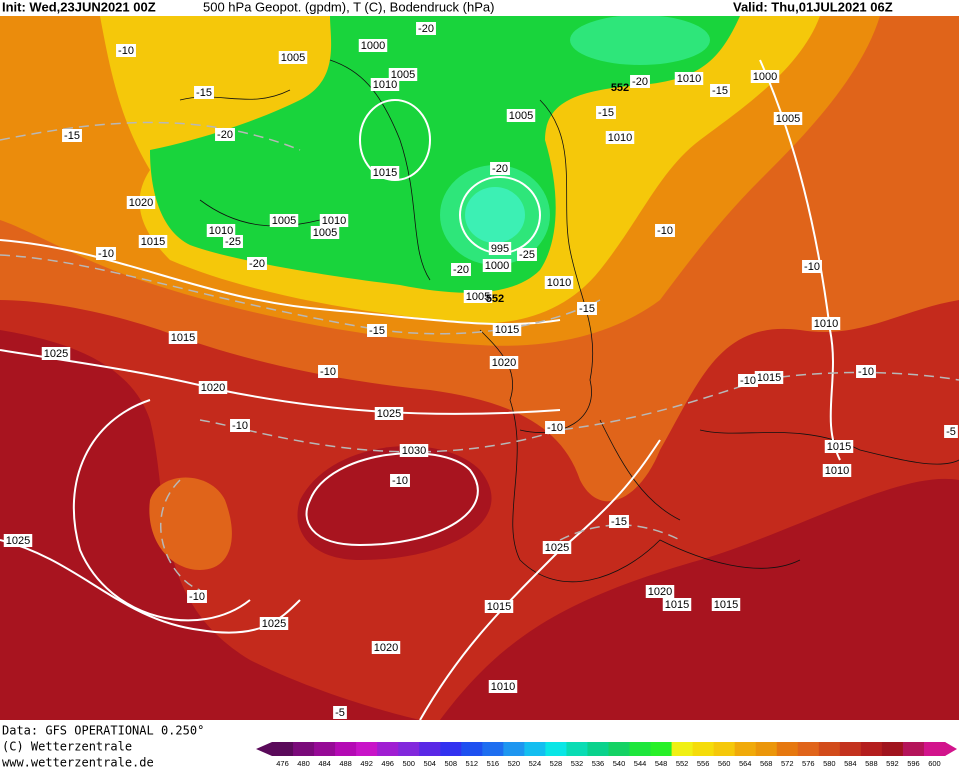 This screenshot has width=959, height=770. I want to click on colorbar-label: 592, so click(892, 763).